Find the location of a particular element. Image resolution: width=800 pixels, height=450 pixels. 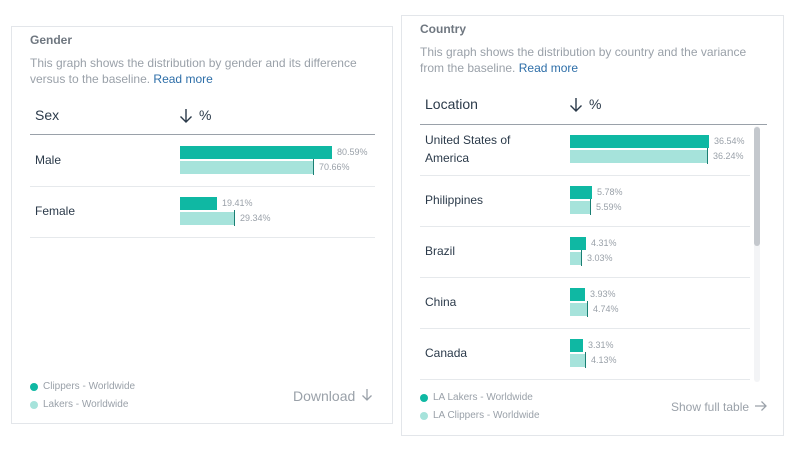

country-value-label-series-b: 36.24% is located at coordinates (728, 156).